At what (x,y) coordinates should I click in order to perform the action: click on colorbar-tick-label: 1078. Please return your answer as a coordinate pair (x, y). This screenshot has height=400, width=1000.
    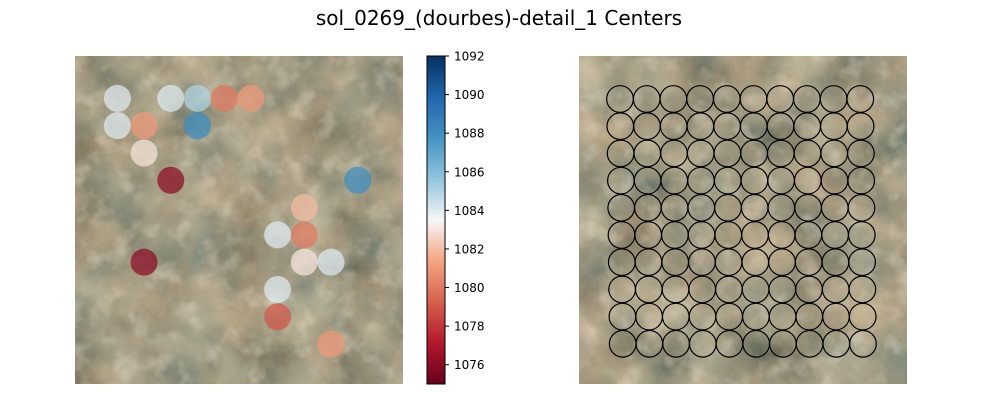
    Looking at the image, I should click on (469, 327).